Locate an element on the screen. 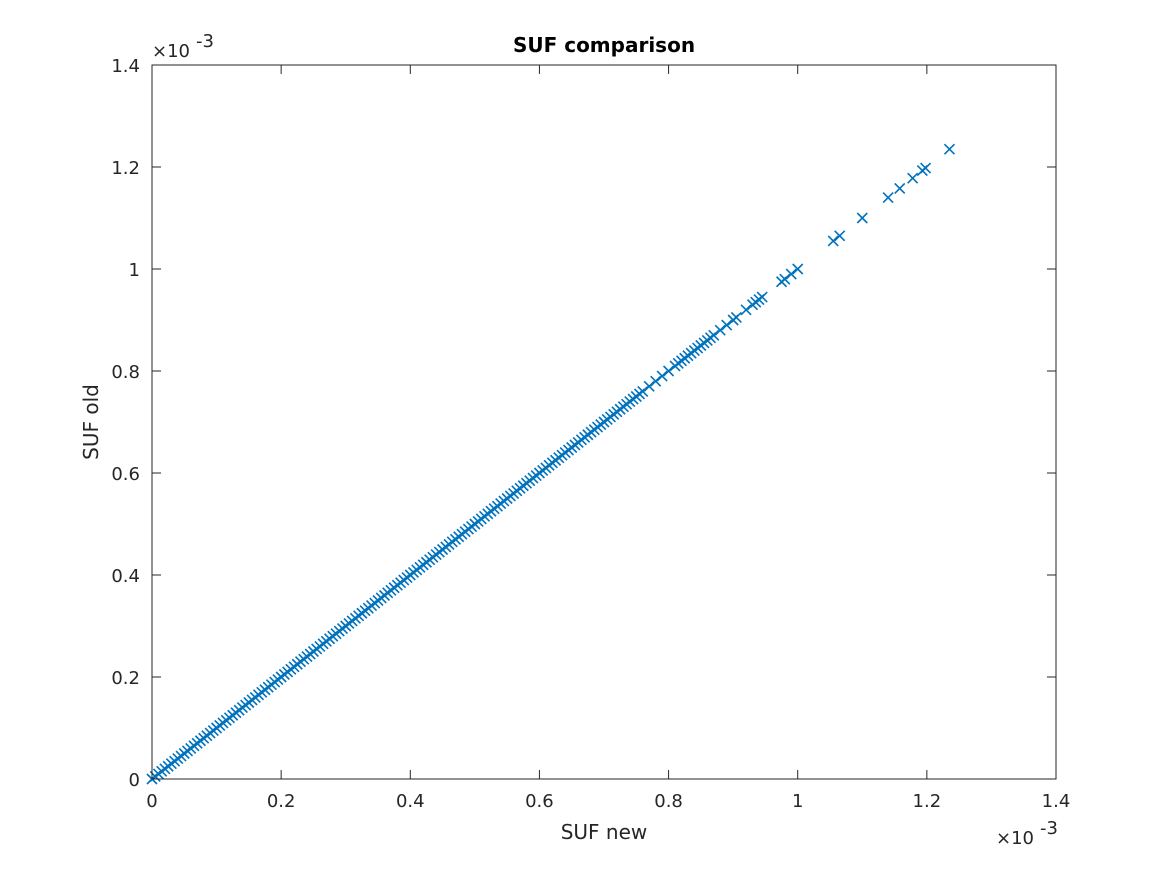  x-tick-label: 0.8 is located at coordinates (668, 801).